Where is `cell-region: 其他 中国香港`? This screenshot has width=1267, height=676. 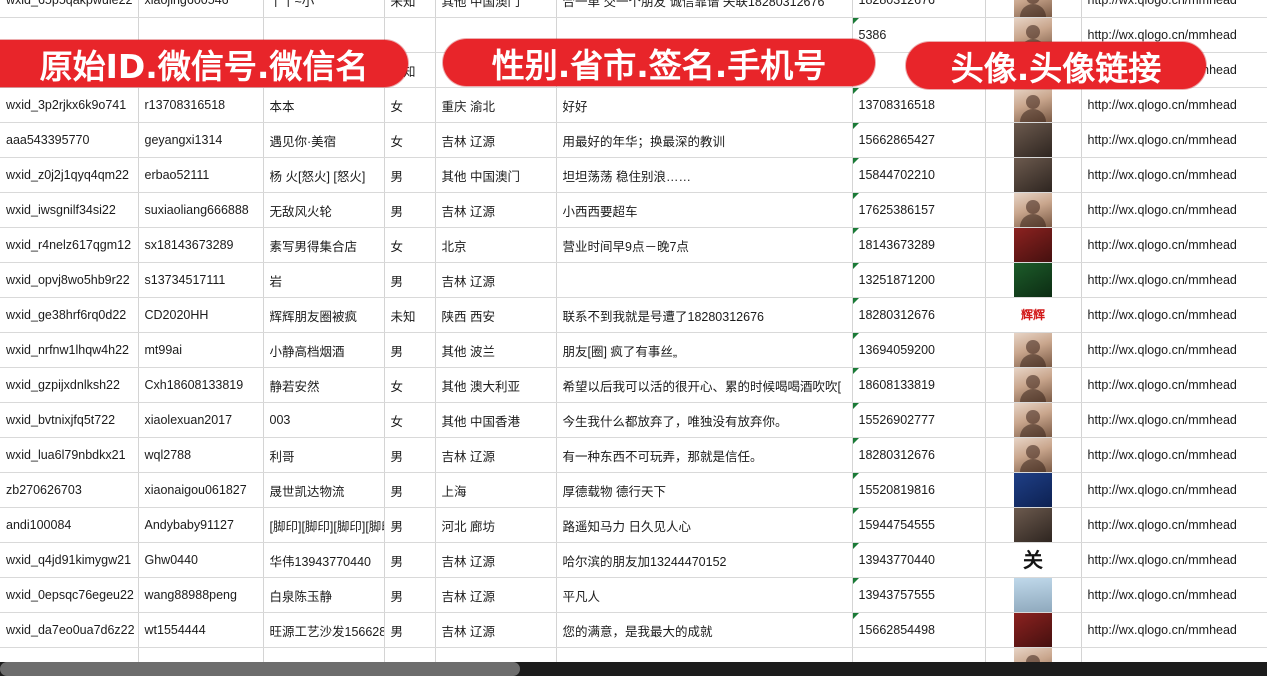 cell-region: 其他 中国香港 is located at coordinates (496, 420).